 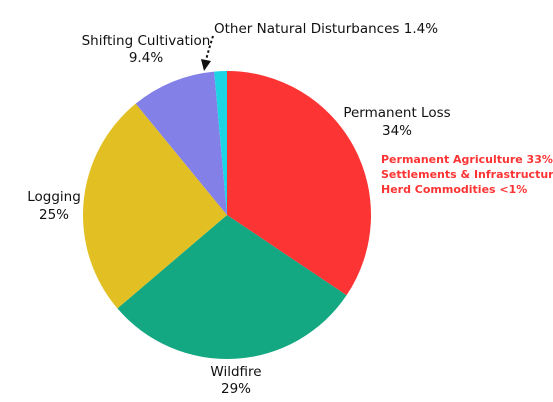 I want to click on pie-slice-permanent-loss, so click(x=299, y=183).